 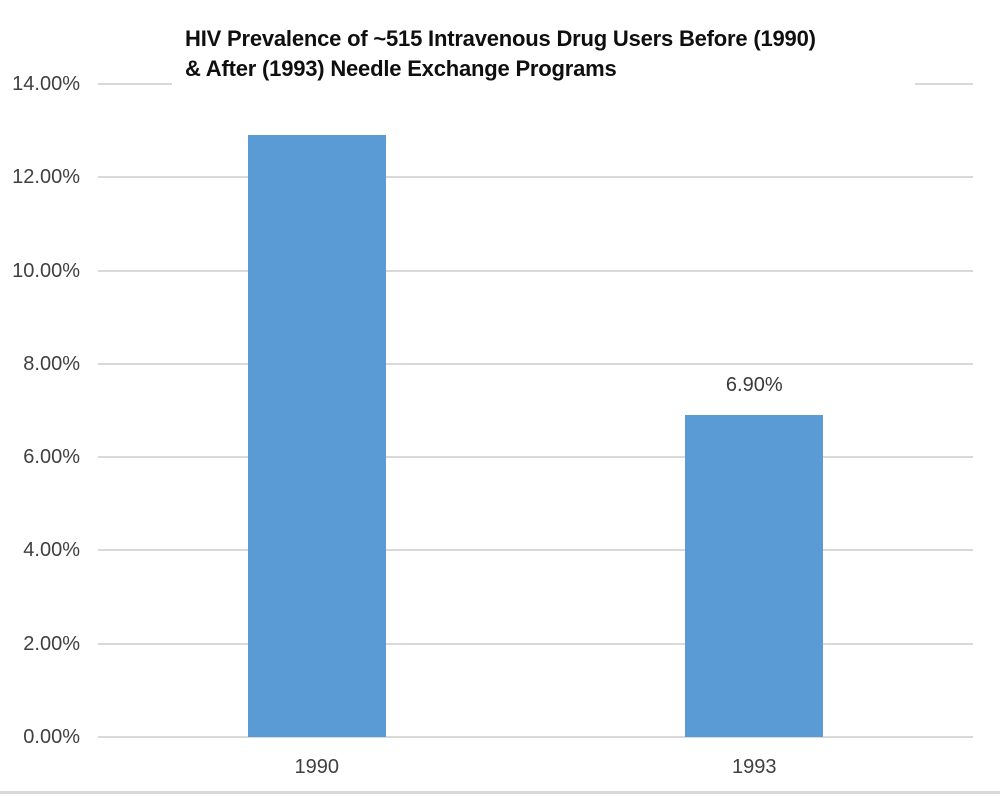 What do you see at coordinates (46, 270) in the screenshot?
I see `y-axis-label-10.00%: 10.00%` at bounding box center [46, 270].